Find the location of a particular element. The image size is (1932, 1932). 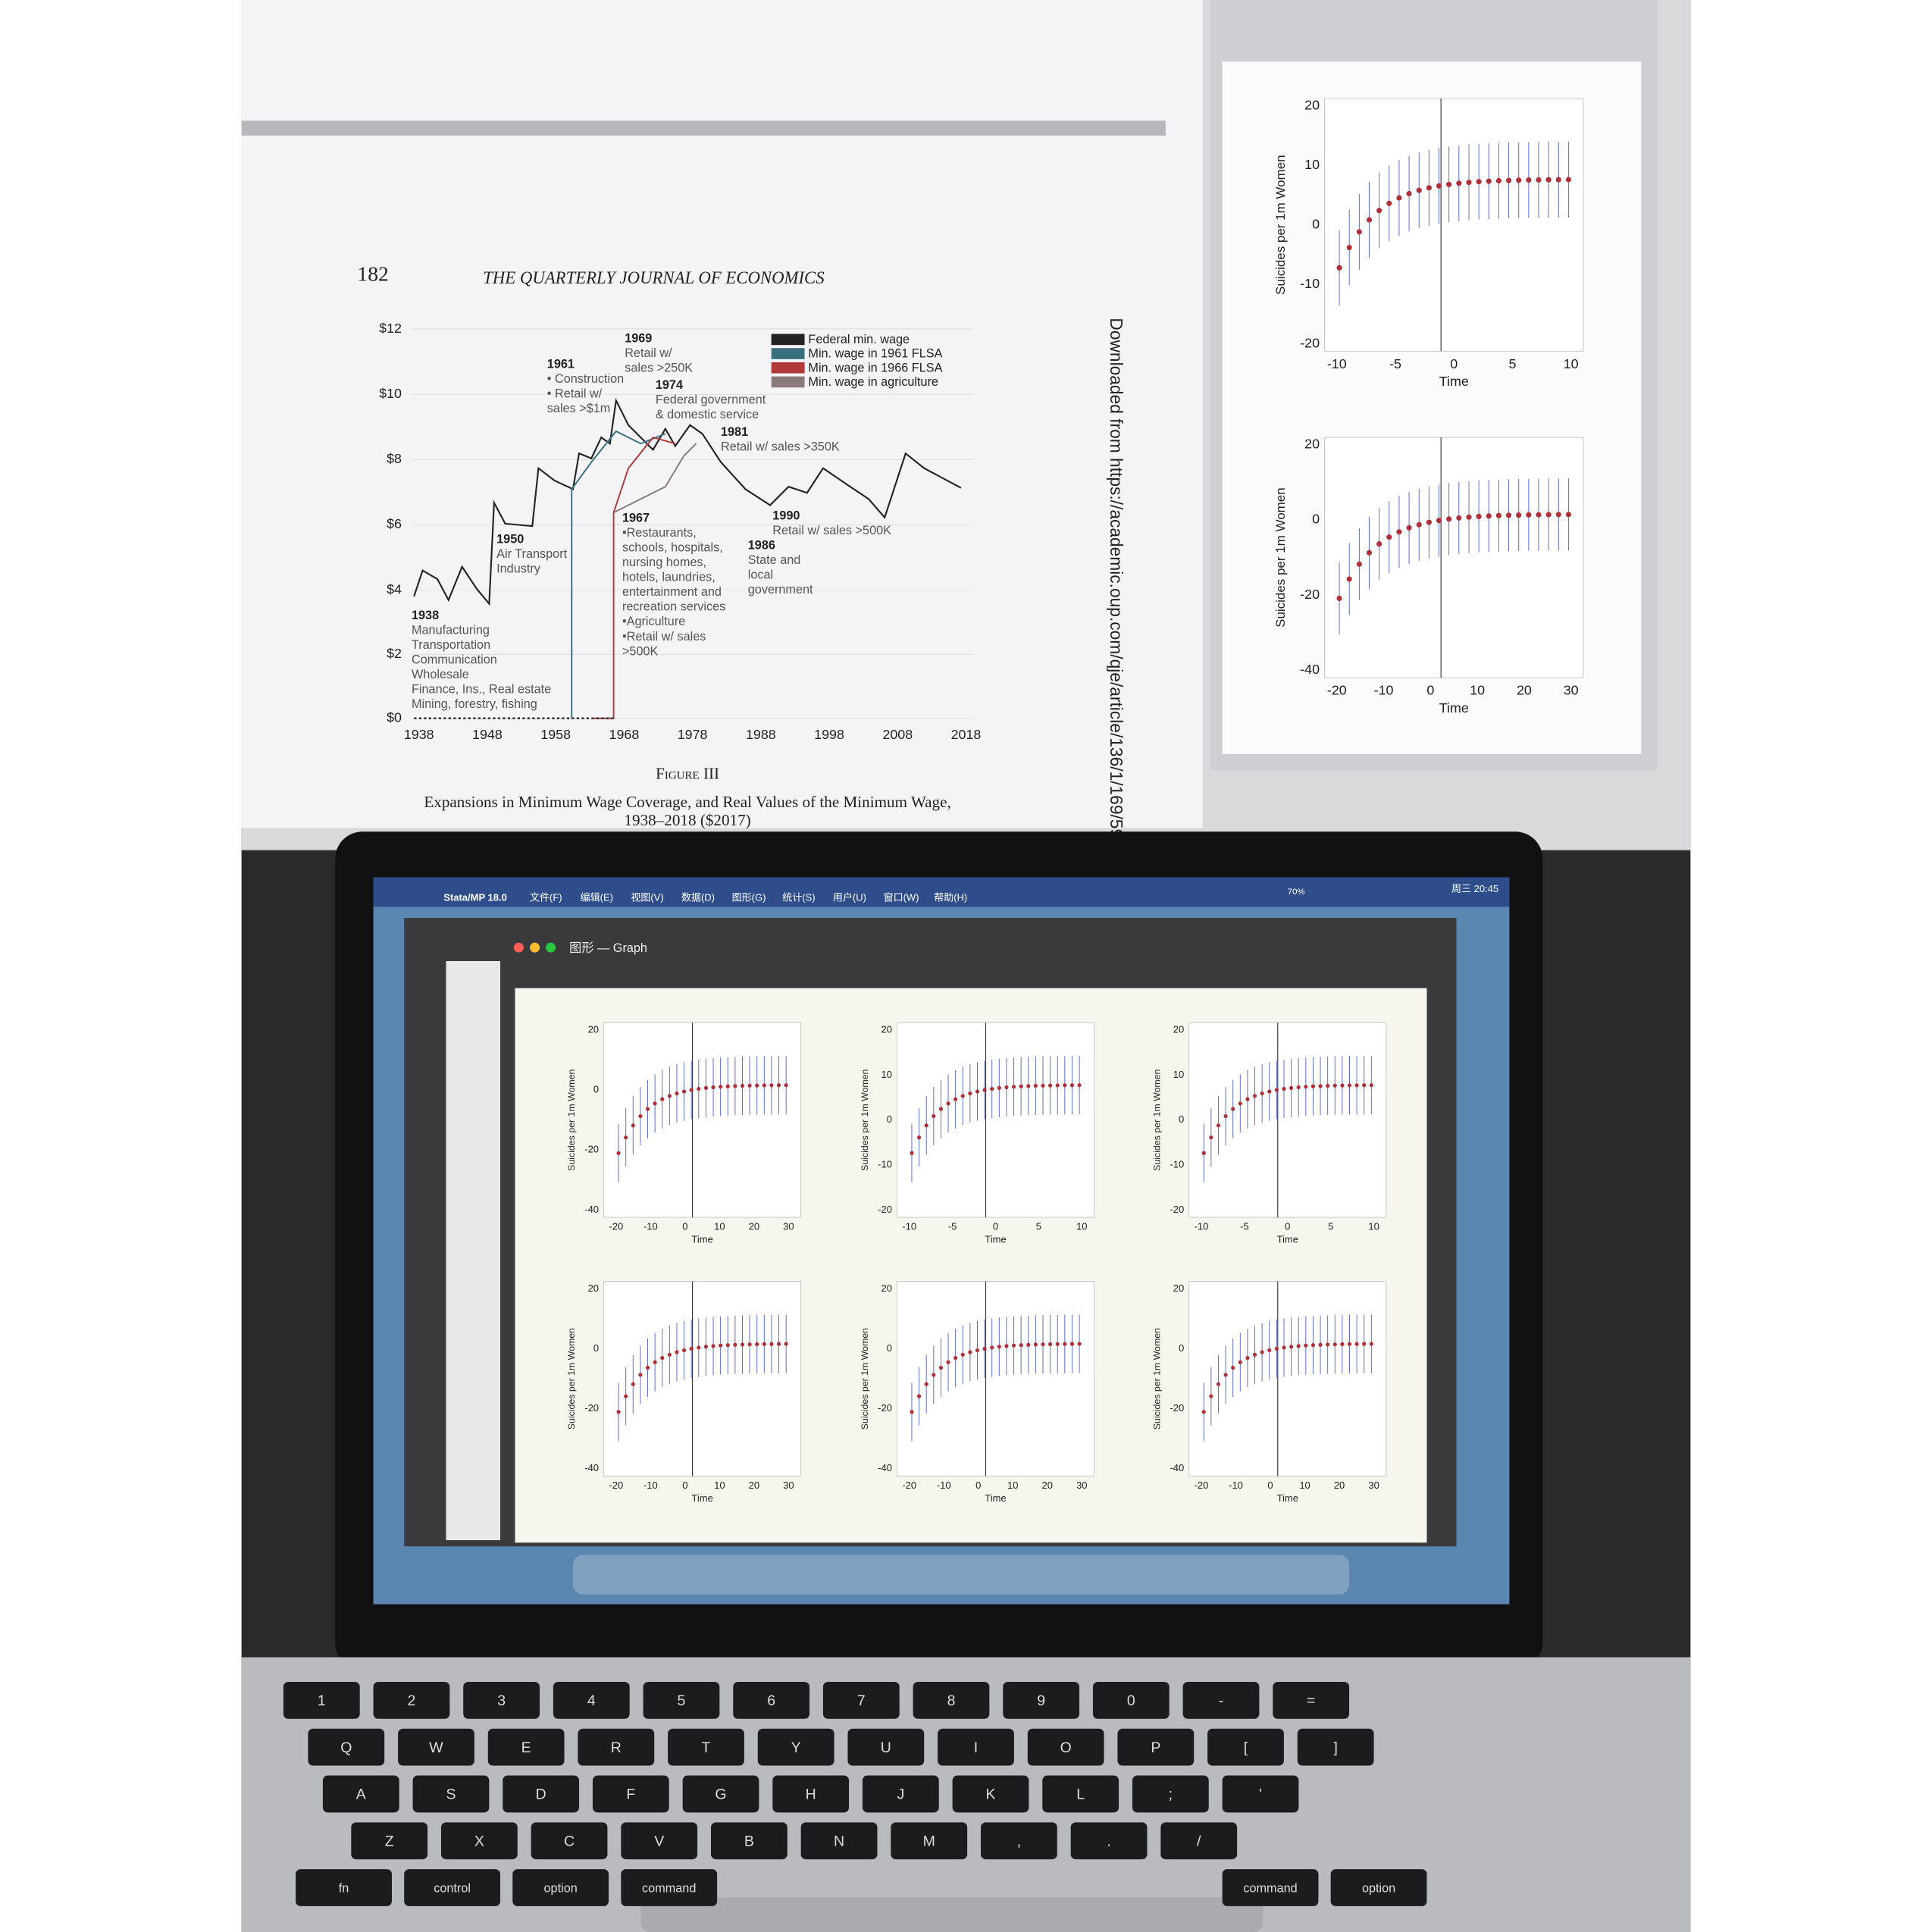

key-label: . is located at coordinates (1108, 1841).